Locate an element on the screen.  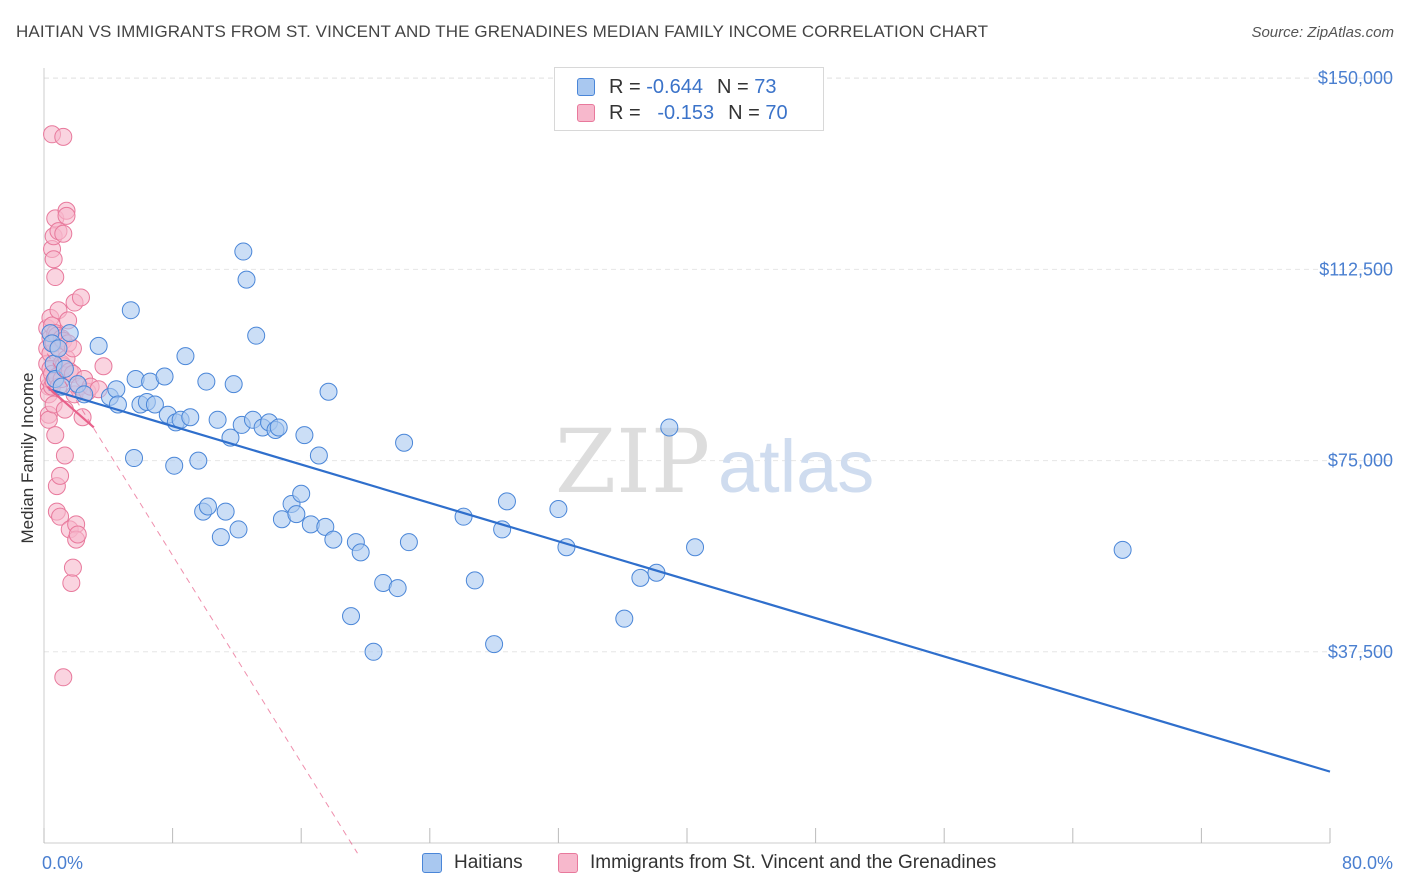
watermark: ZIP atlas is located at coordinates (714, 461).